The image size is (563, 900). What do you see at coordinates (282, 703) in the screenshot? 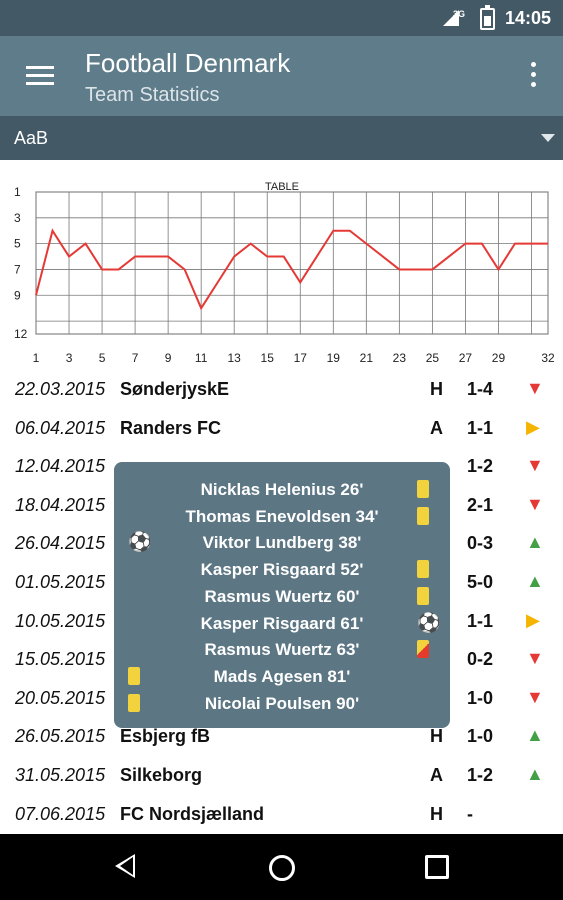
I see `match-event: Nicolai Poulsen 90'` at bounding box center [282, 703].